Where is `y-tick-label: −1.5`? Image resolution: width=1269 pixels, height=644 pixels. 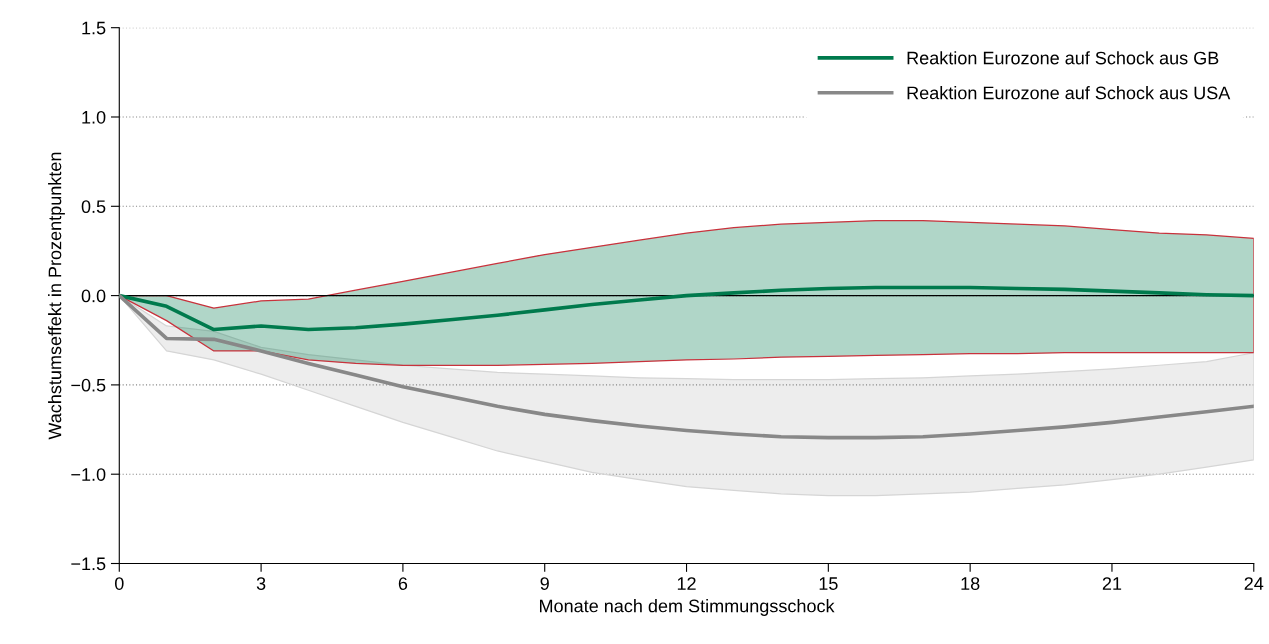 y-tick-label: −1.5 is located at coordinates (88, 564).